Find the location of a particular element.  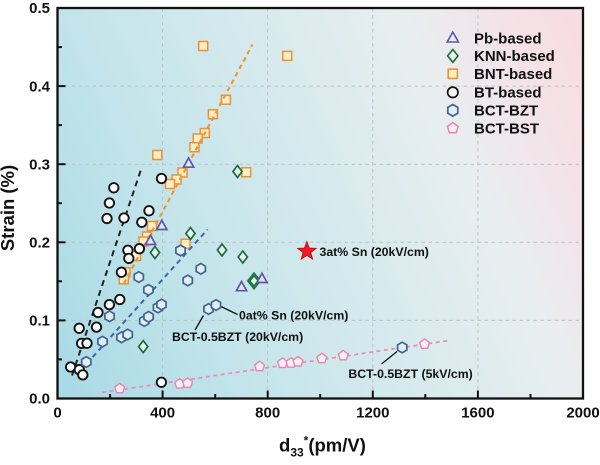

svg-text: 2000 is located at coordinates (582, 413).